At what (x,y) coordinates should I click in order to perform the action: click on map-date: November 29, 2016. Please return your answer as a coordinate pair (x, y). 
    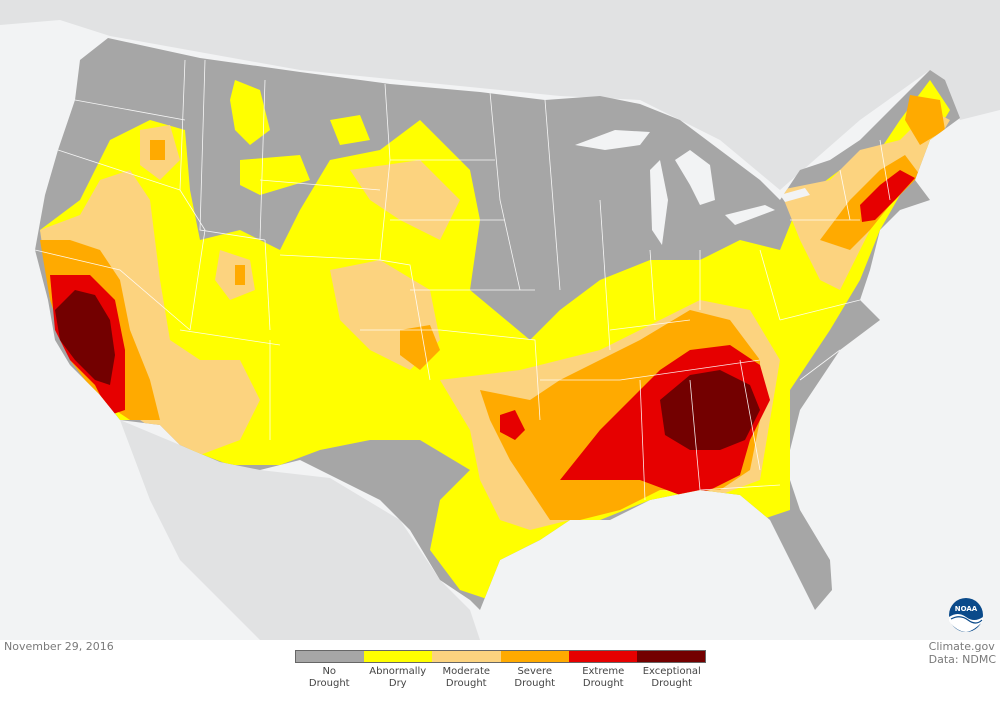
    Looking at the image, I should click on (59, 646).